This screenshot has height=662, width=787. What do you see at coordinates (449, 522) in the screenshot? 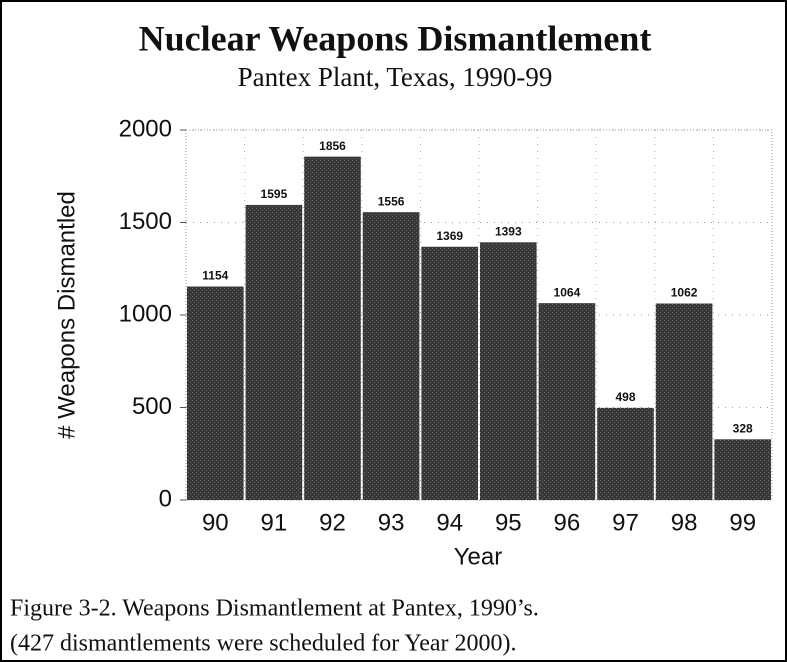
I see `x-tick-label: 94` at bounding box center [449, 522].